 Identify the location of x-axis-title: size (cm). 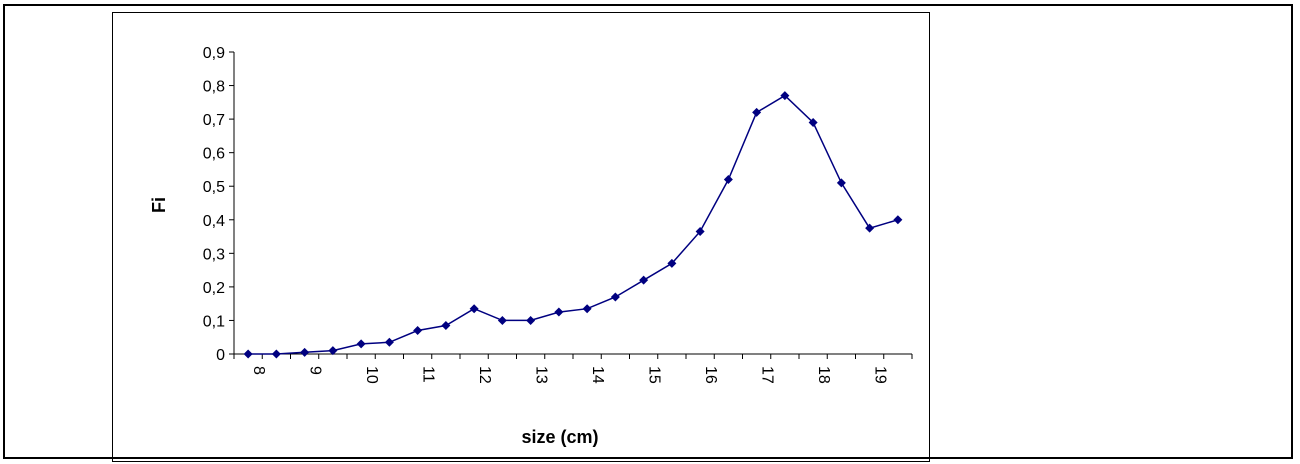
(559, 437).